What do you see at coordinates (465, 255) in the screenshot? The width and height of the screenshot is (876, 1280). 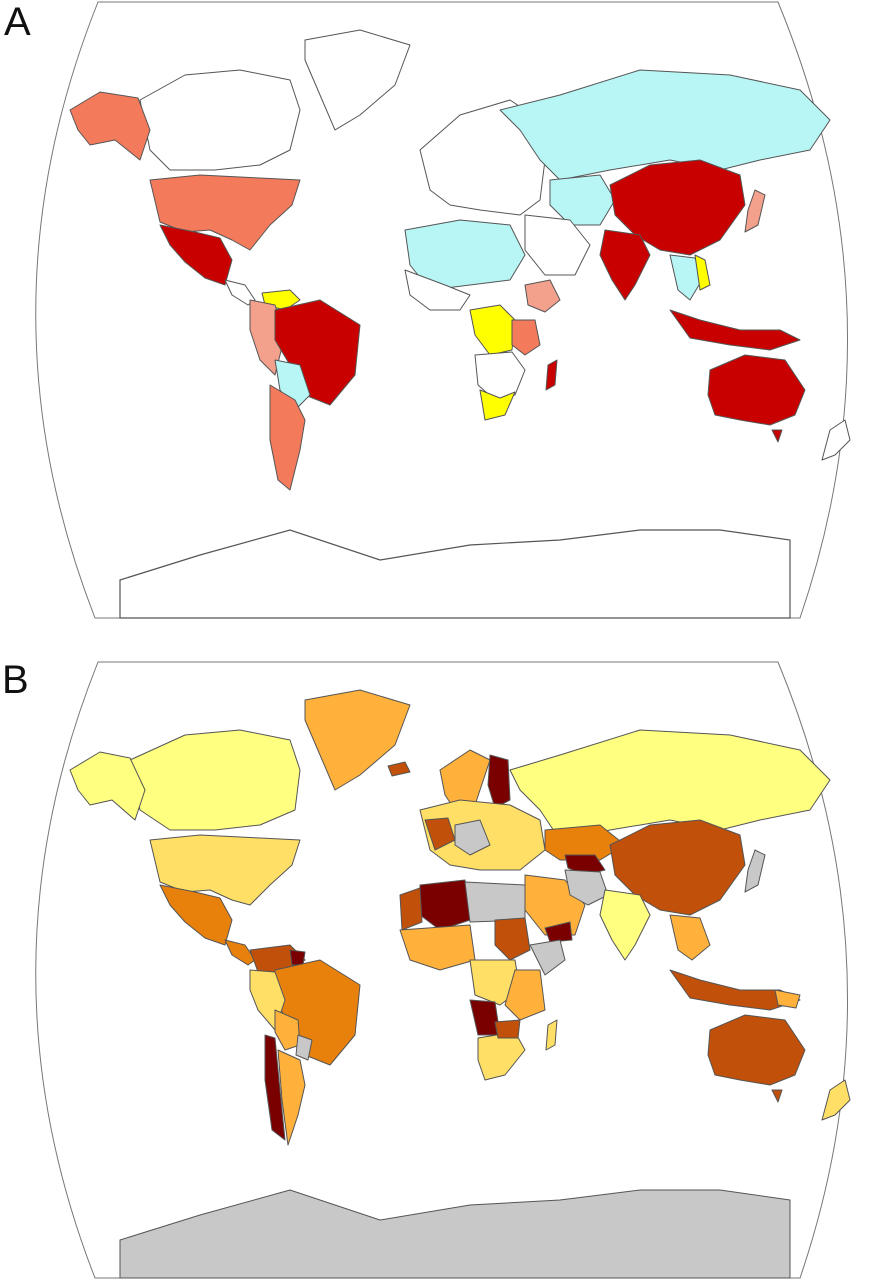 I see `region-north-africa` at bounding box center [465, 255].